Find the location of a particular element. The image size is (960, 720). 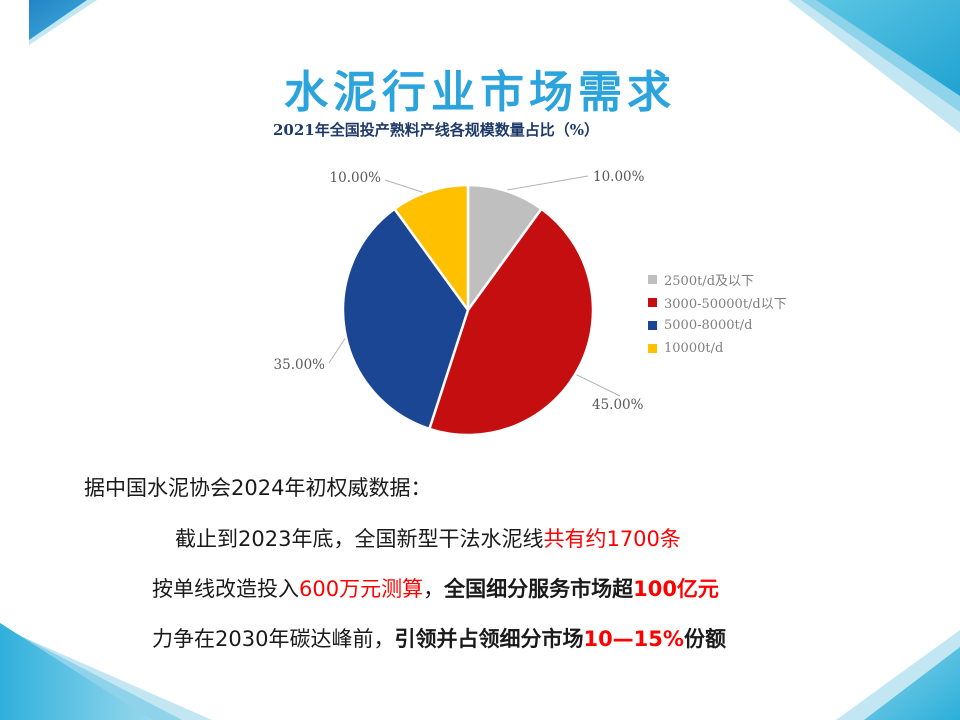

body-line-3: 力争在2030年碳达峰前，引领并占领细分市场10—15%份额 is located at coordinates (439, 639).